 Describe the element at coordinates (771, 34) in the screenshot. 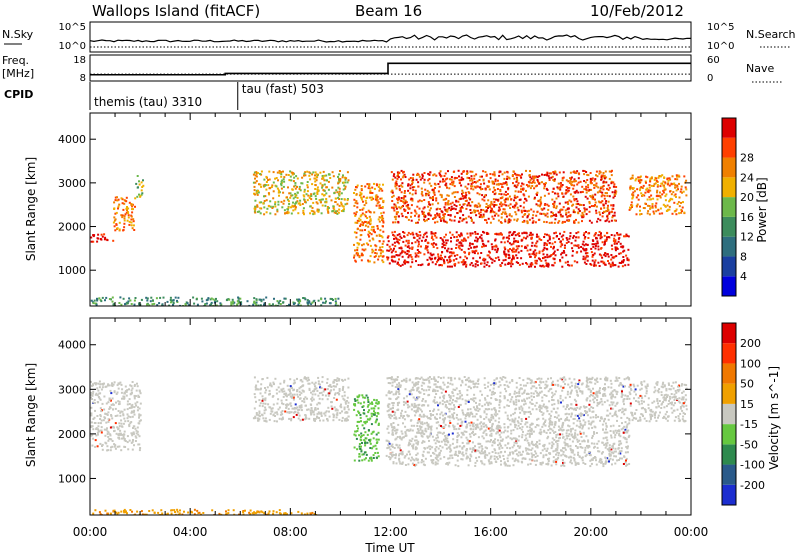

I see `n-search-label: N.Search` at that location.